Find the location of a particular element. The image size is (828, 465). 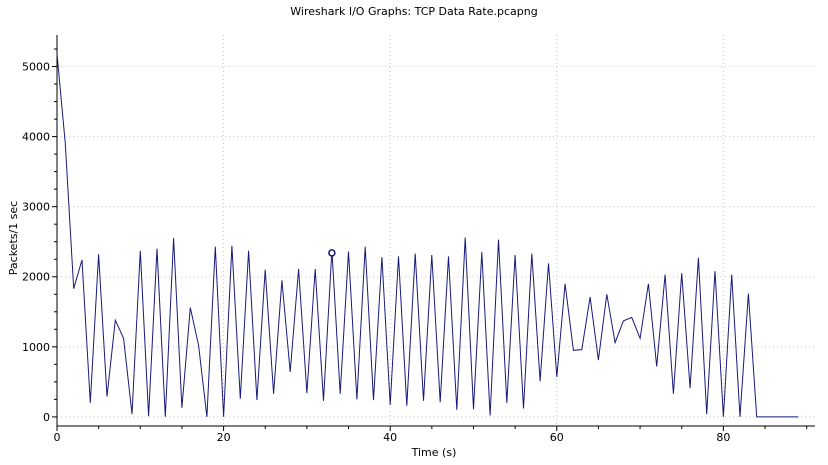

y-tick-label: 1000 is located at coordinates (36, 347).